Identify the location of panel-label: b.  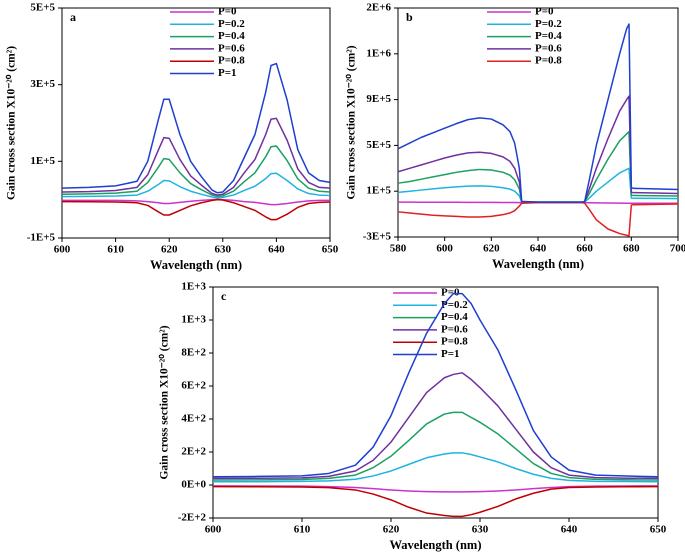
(409, 17).